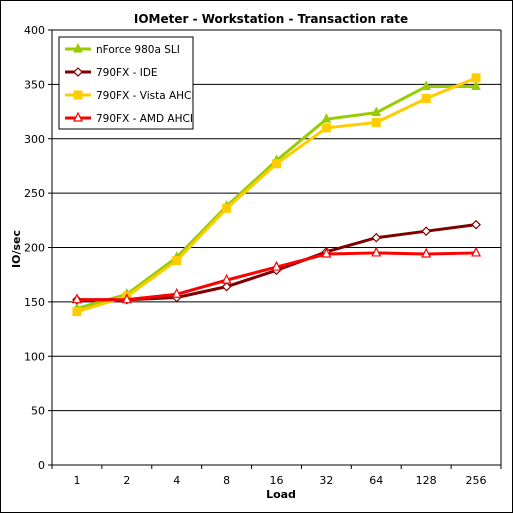  What do you see at coordinates (16, 249) in the screenshot?
I see `y-axis-label: IO/sec` at bounding box center [16, 249].